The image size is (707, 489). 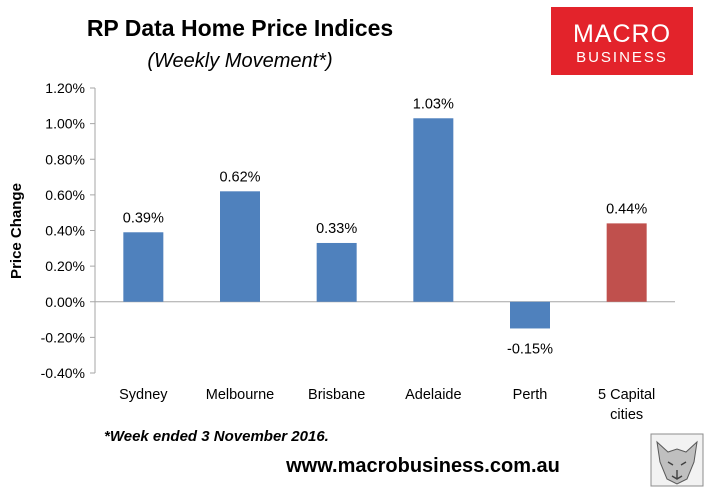 What do you see at coordinates (65, 195) in the screenshot?
I see `y-tick-label: 0.60%` at bounding box center [65, 195].